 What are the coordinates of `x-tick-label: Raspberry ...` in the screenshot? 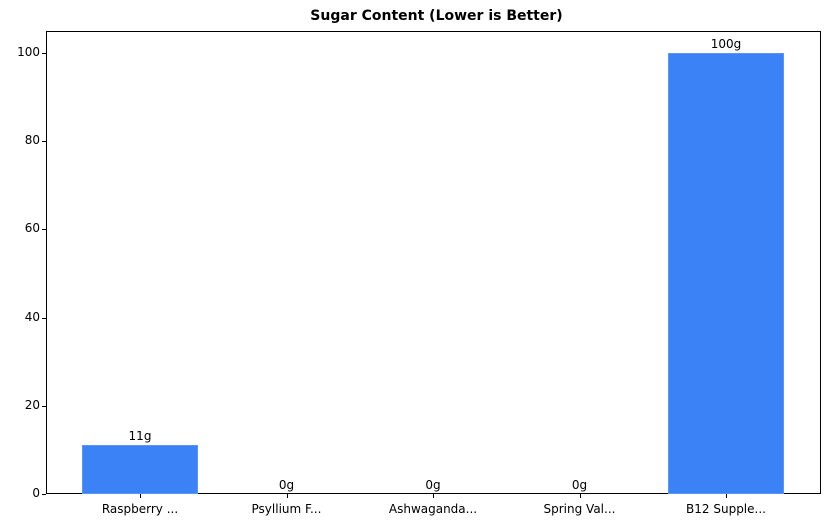 It's located at (140, 509).